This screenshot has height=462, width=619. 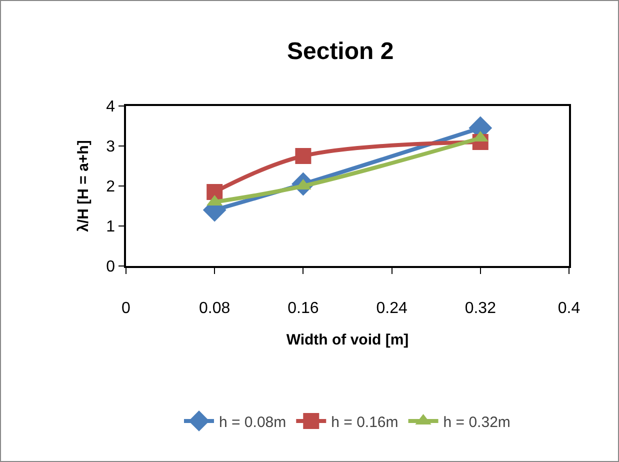 I want to click on y-tick-label: 2, so click(x=111, y=187).